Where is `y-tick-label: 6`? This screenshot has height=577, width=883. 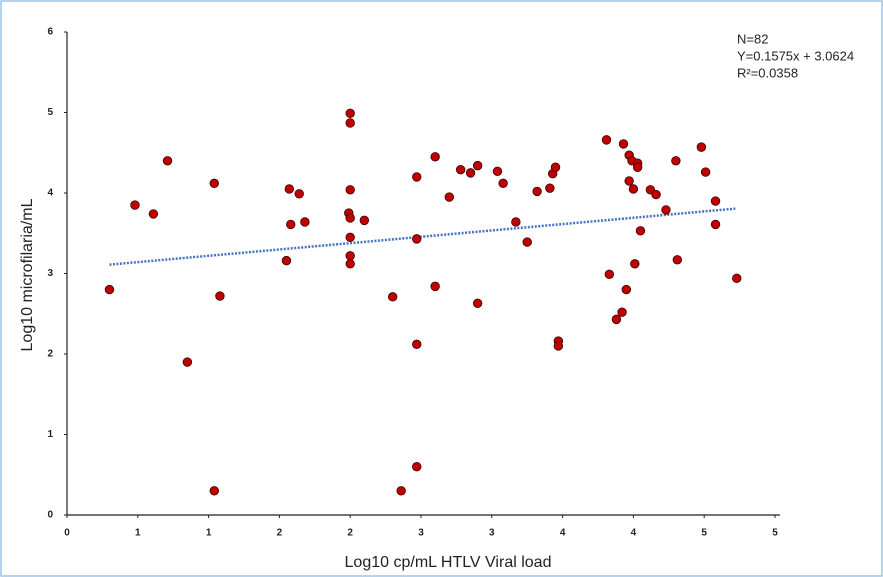
y-tick-label: 6 is located at coordinates (50, 32).